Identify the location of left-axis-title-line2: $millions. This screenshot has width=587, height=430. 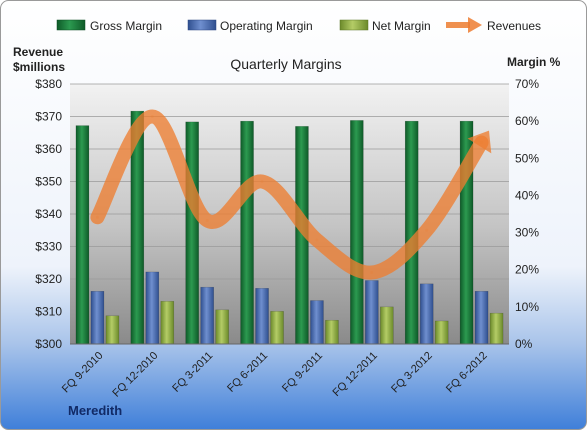
(39, 67).